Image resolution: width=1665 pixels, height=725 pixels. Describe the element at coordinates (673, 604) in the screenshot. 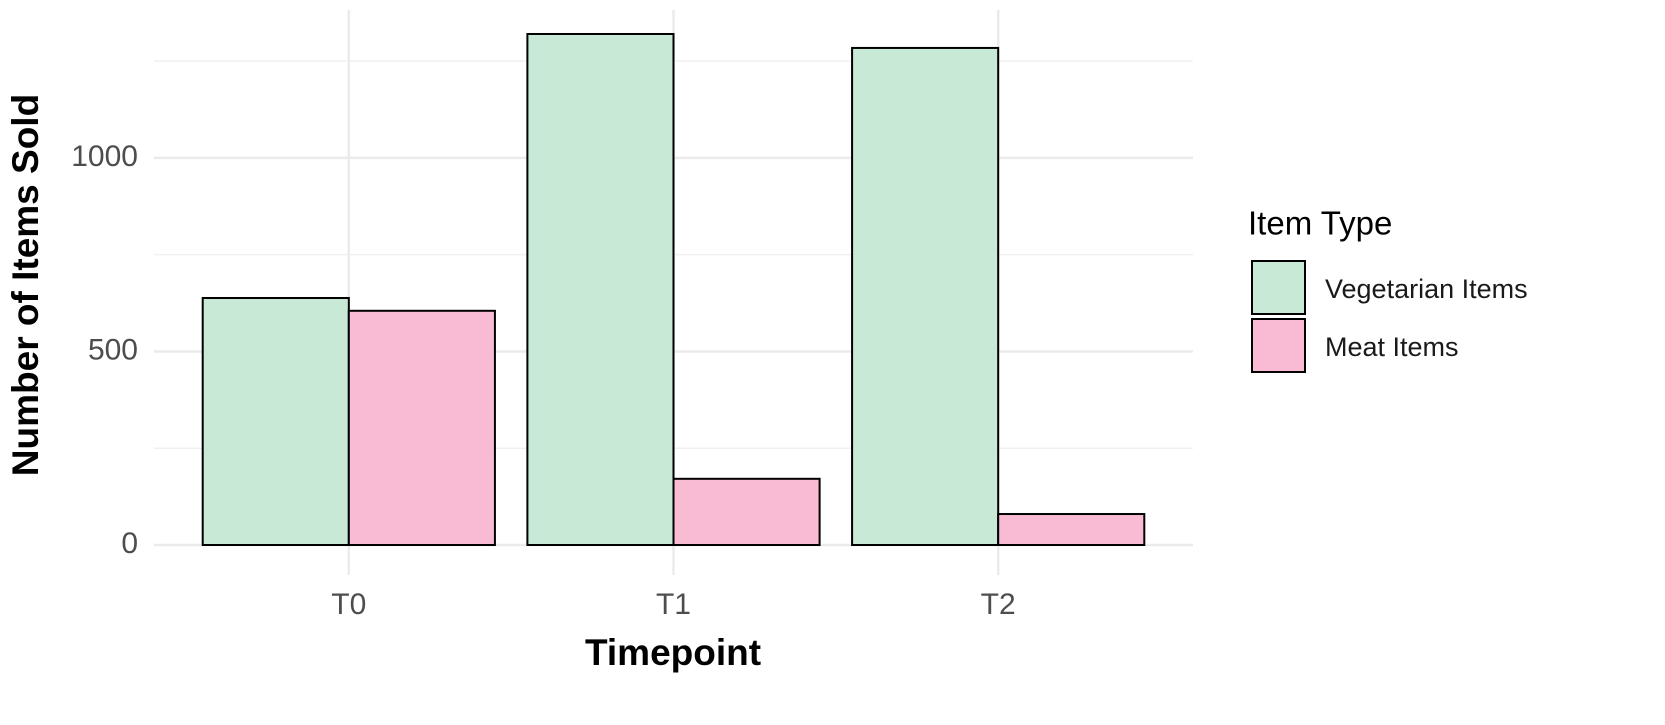

I see `x-tick-label: T1` at that location.